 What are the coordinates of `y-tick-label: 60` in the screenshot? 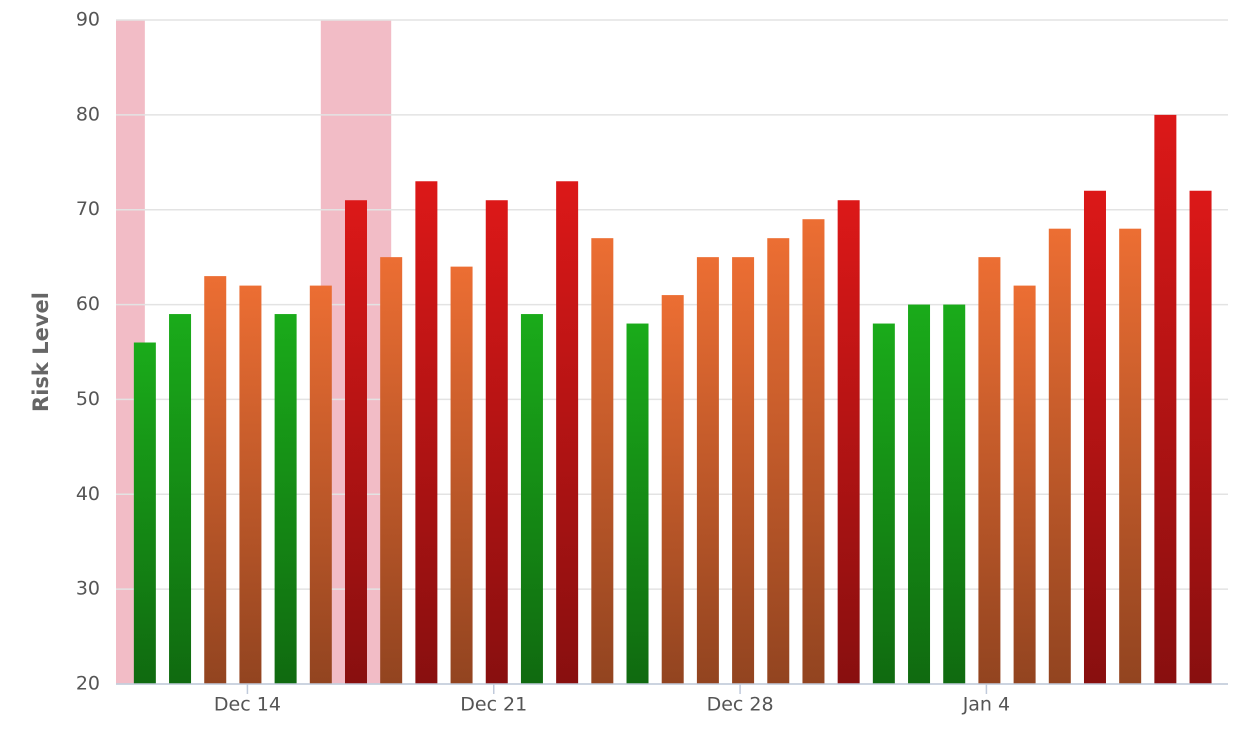 It's located at (88, 304).